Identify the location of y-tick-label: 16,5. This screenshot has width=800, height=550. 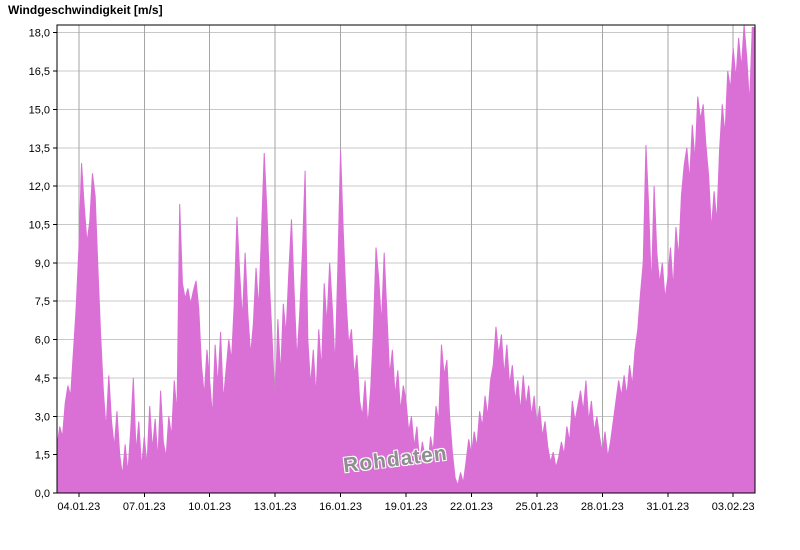
(39, 72).